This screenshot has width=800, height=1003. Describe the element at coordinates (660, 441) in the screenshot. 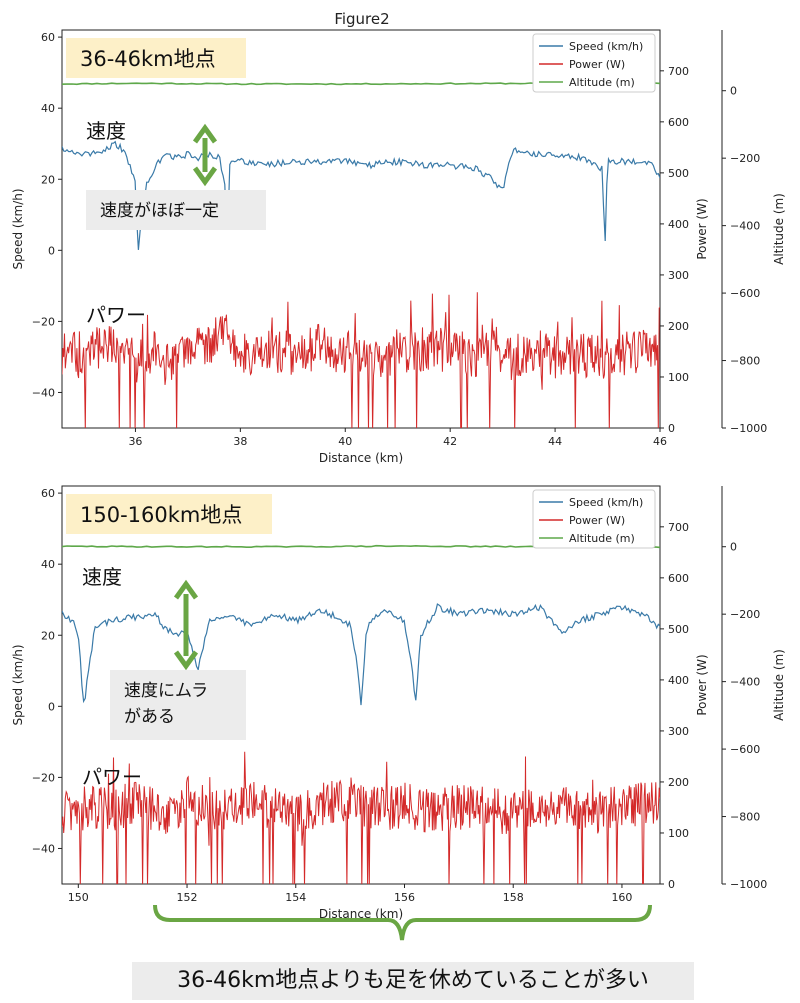

I see `distance-tick-label: 46` at that location.